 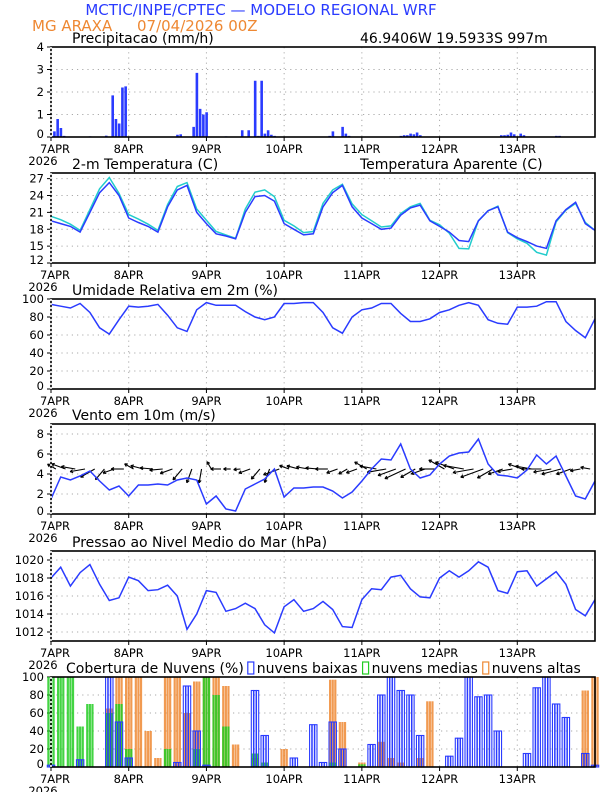 What do you see at coordinates (361, 779) in the screenshot?
I see `x-tick-label: 11APR` at bounding box center [361, 779].